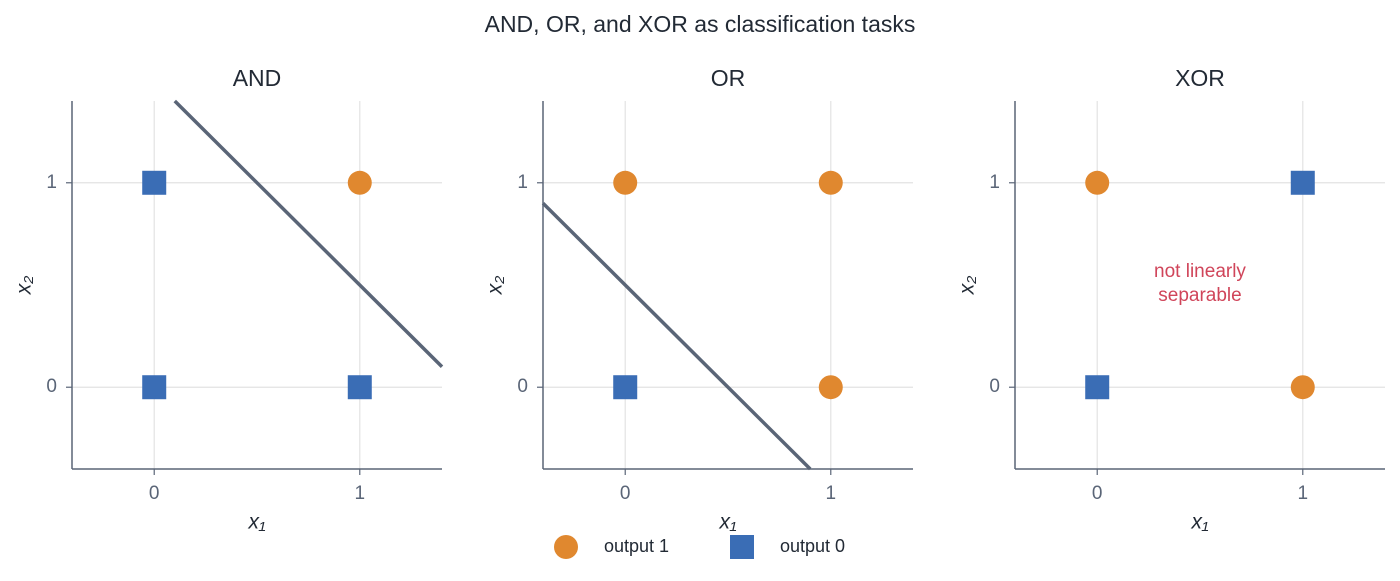 This screenshot has width=1400, height=581. I want to click on legend-label: output 0, so click(812, 546).